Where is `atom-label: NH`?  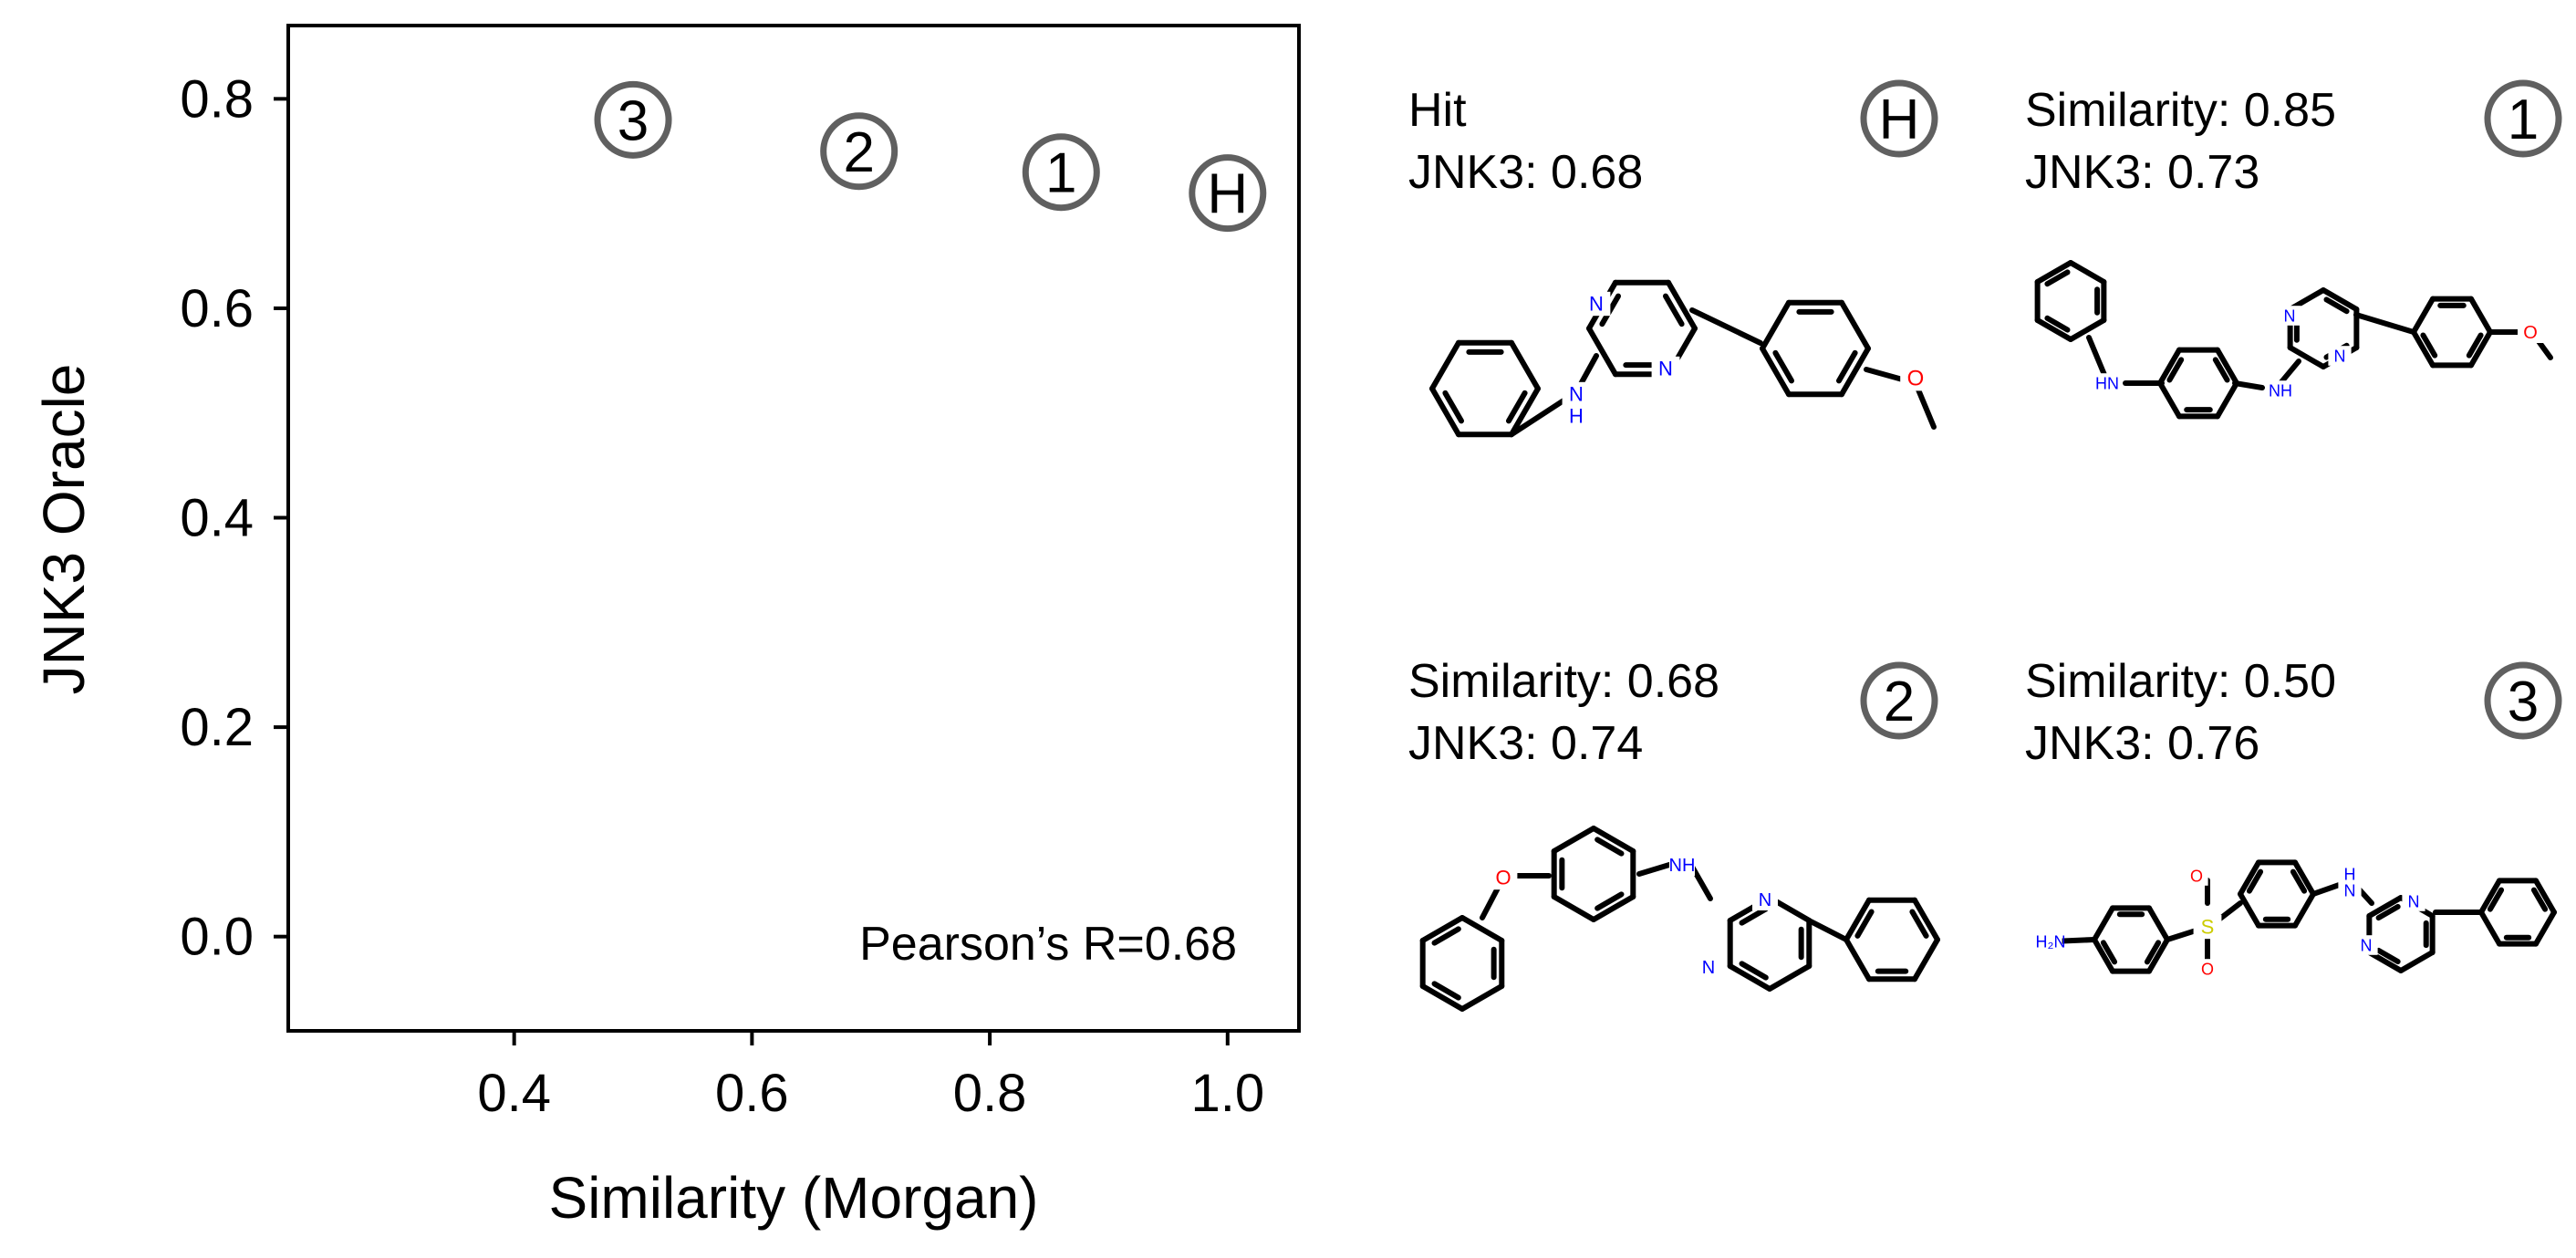
atom-label: NH is located at coordinates (1682, 866).